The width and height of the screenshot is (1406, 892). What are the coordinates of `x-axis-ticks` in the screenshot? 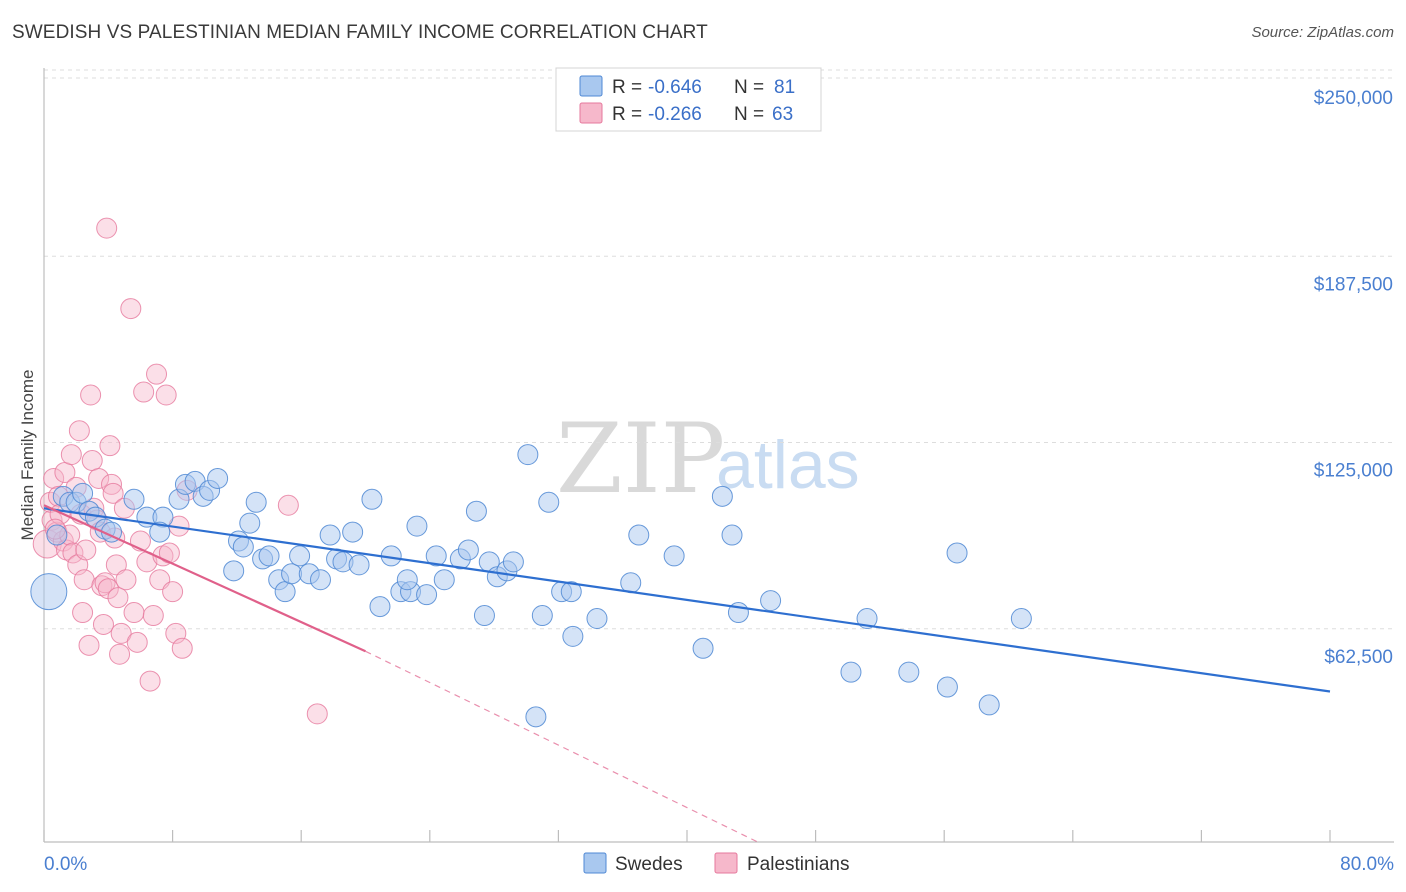 It's located at (687, 836).